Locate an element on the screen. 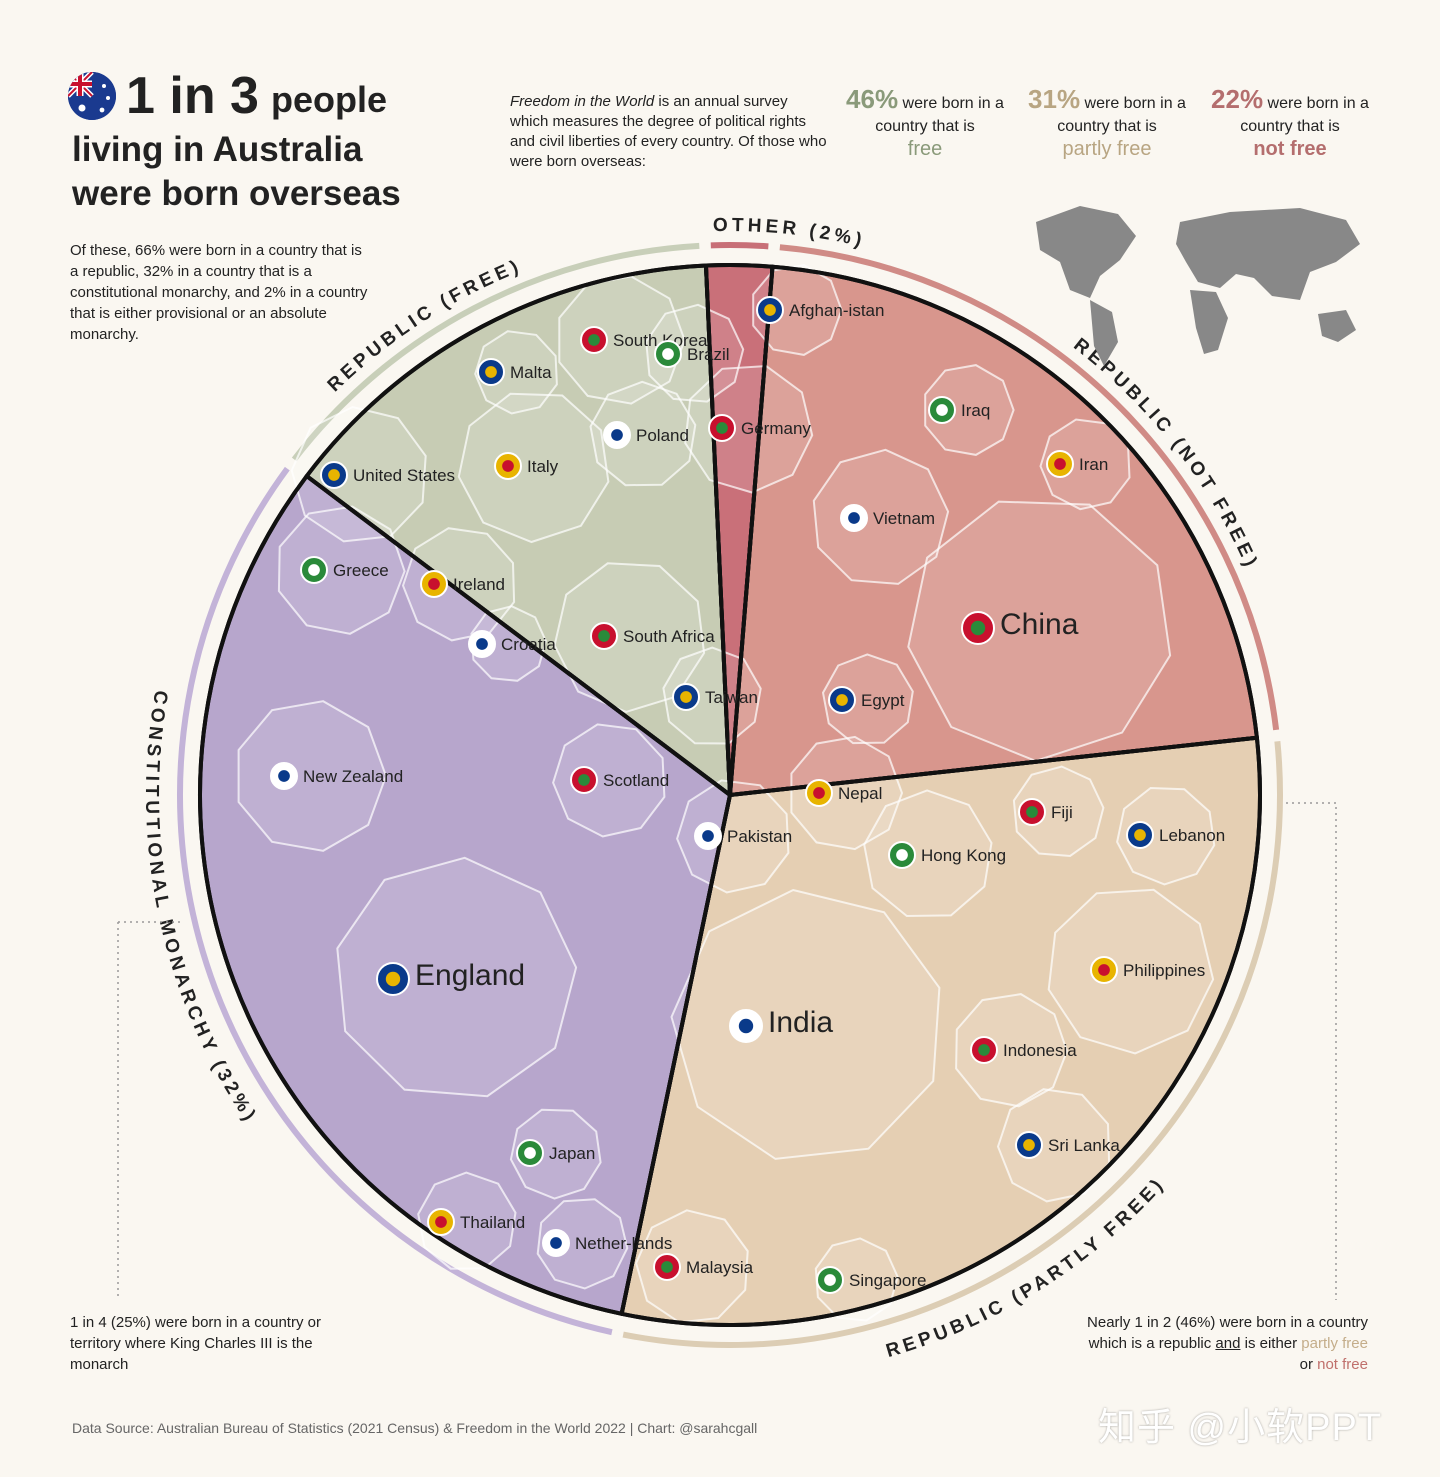 The height and width of the screenshot is (1477, 1440). title-line-1: 1 in 3 people is located at coordinates (283, 96).